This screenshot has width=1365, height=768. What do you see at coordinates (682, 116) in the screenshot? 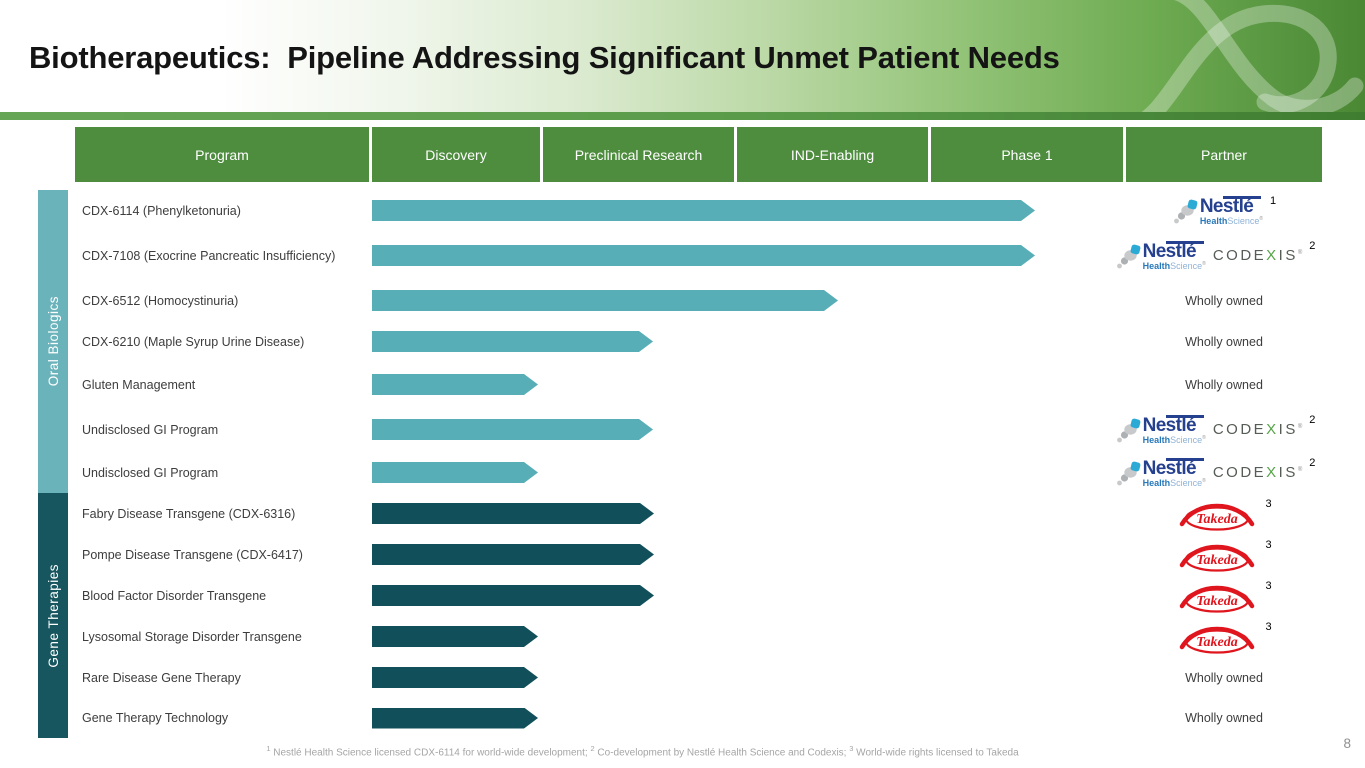
I see `banner-divider-line` at bounding box center [682, 116].